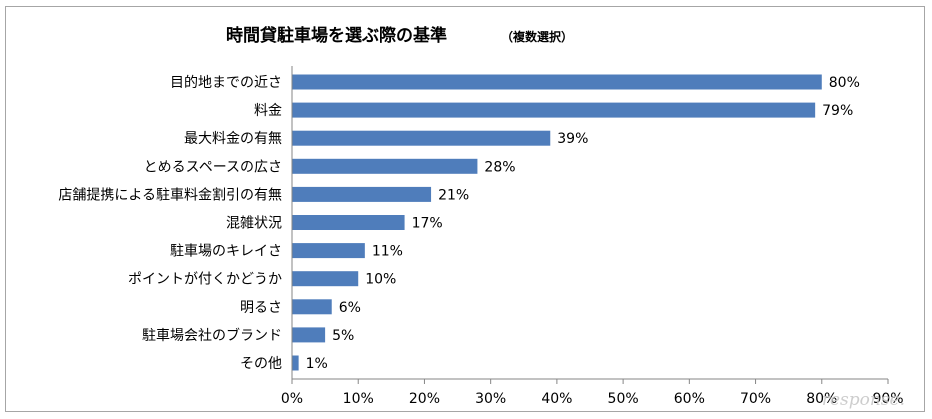 The width and height of the screenshot is (932, 419). Describe the element at coordinates (887, 399) in the screenshot. I see `x-tick-label: 90%` at that location.